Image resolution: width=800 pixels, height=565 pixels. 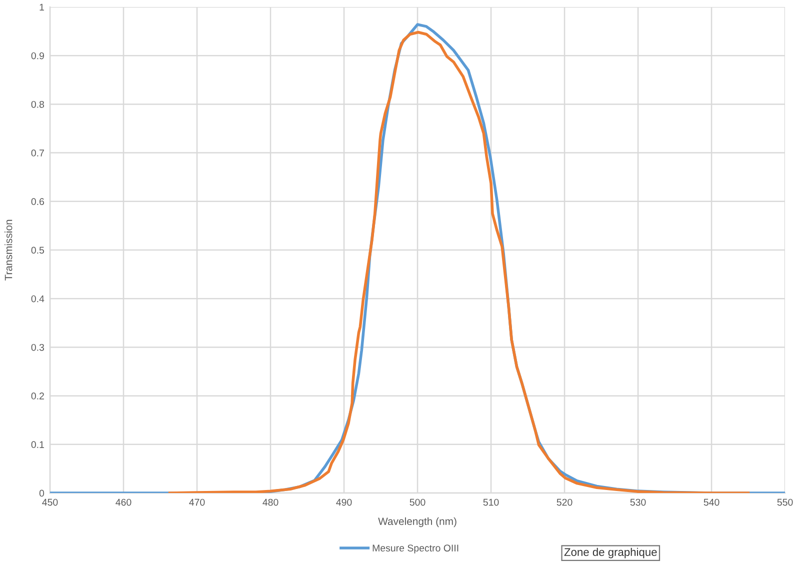 I want to click on x-axis-title: Wavelength (nm), so click(x=417, y=522).